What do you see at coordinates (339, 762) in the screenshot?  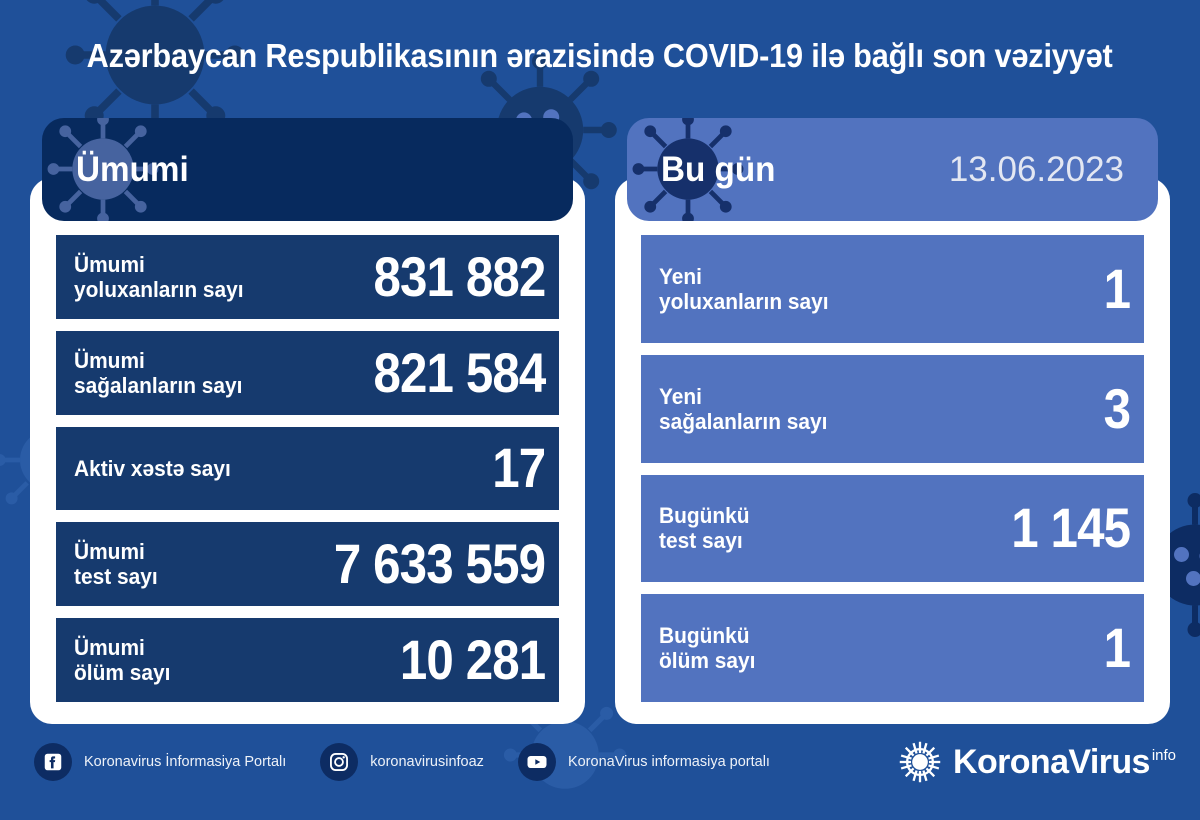 I see `instagram-icon` at bounding box center [339, 762].